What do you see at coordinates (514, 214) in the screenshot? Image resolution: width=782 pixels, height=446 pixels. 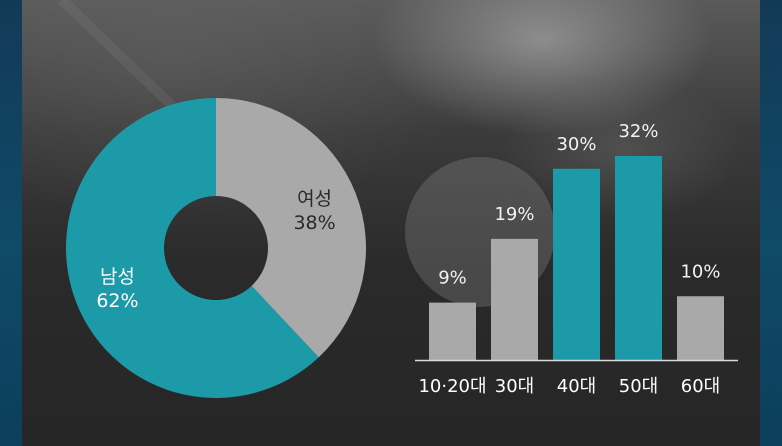 I see `bar-value-label-2: 19%` at bounding box center [514, 214].